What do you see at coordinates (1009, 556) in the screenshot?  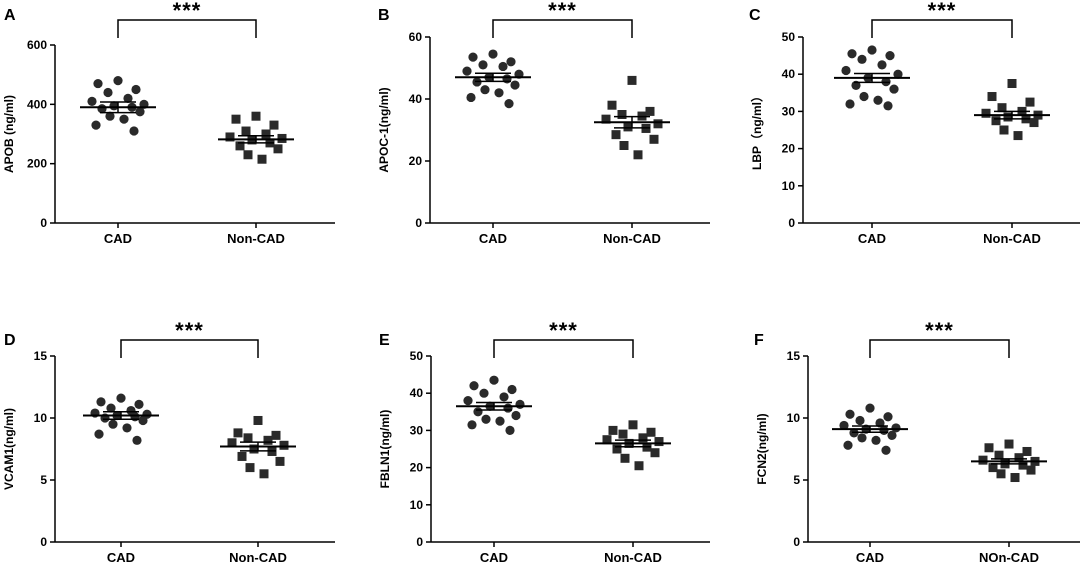 I see `x-tick-label: NOn-CAD` at bounding box center [1009, 556].